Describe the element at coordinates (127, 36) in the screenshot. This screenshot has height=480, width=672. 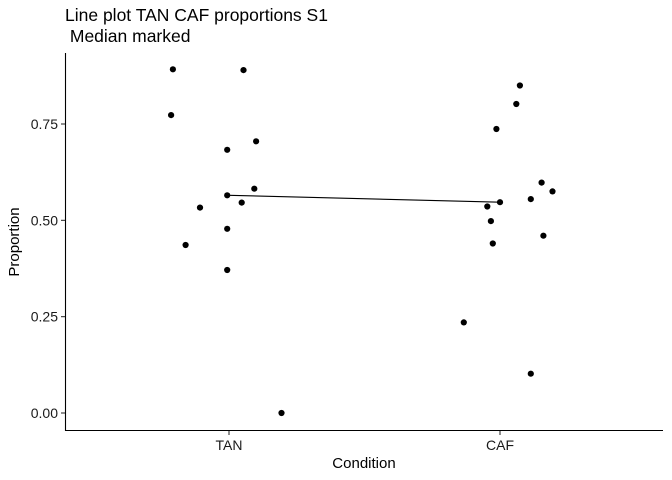
I see `chart-title-line2: Median marked` at that location.